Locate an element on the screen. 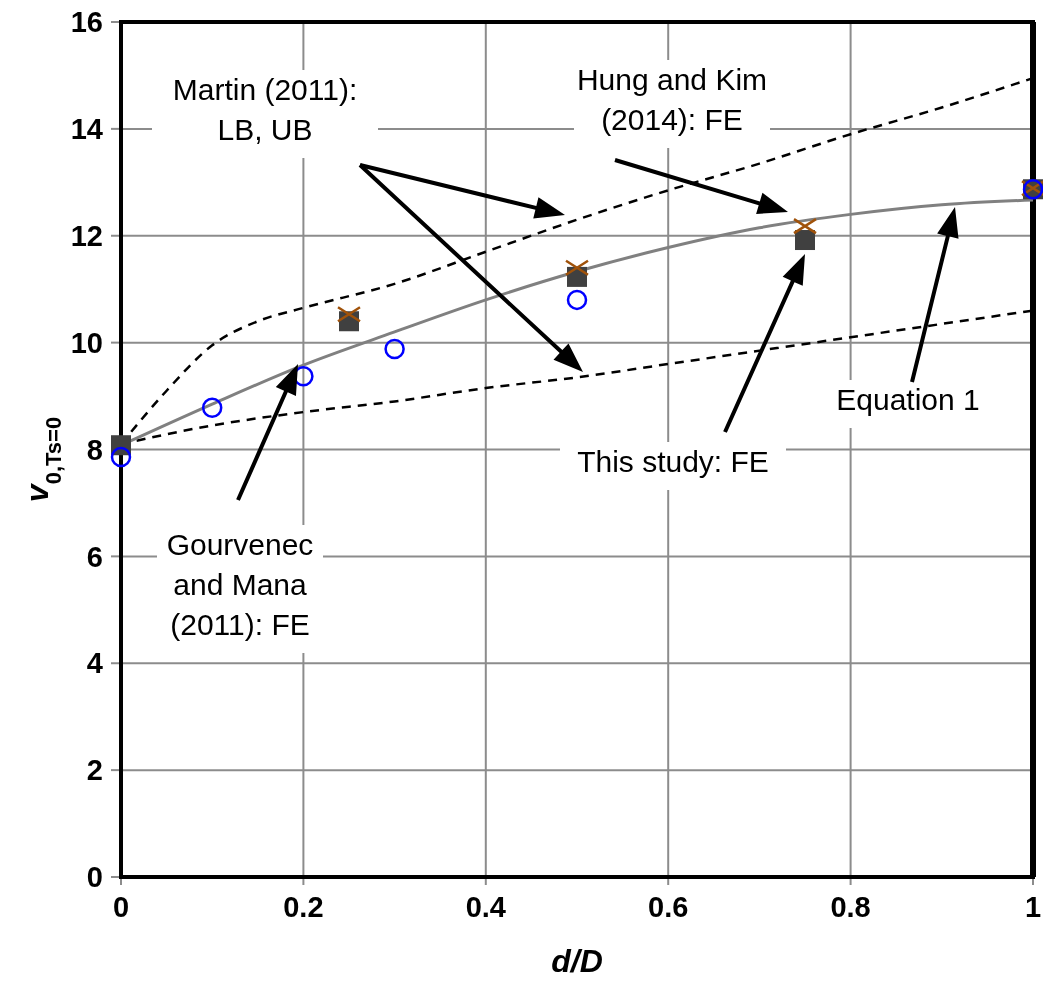 The width and height of the screenshot is (1043, 994). y-tick-label: 2 is located at coordinates (94, 770).